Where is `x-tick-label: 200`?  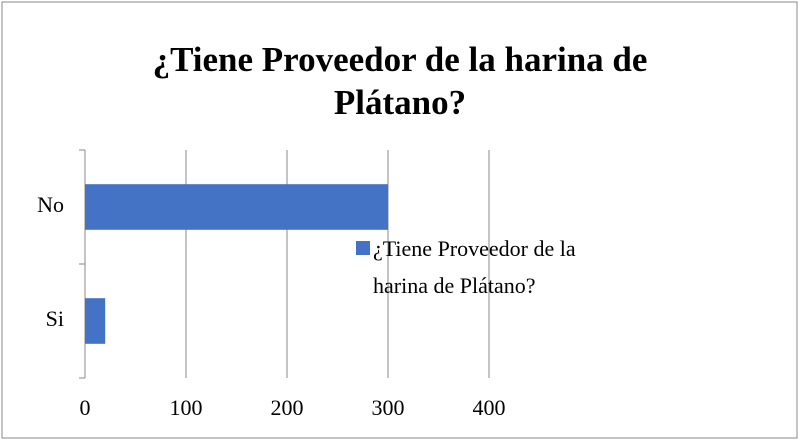
x-tick-label: 200 is located at coordinates (287, 407).